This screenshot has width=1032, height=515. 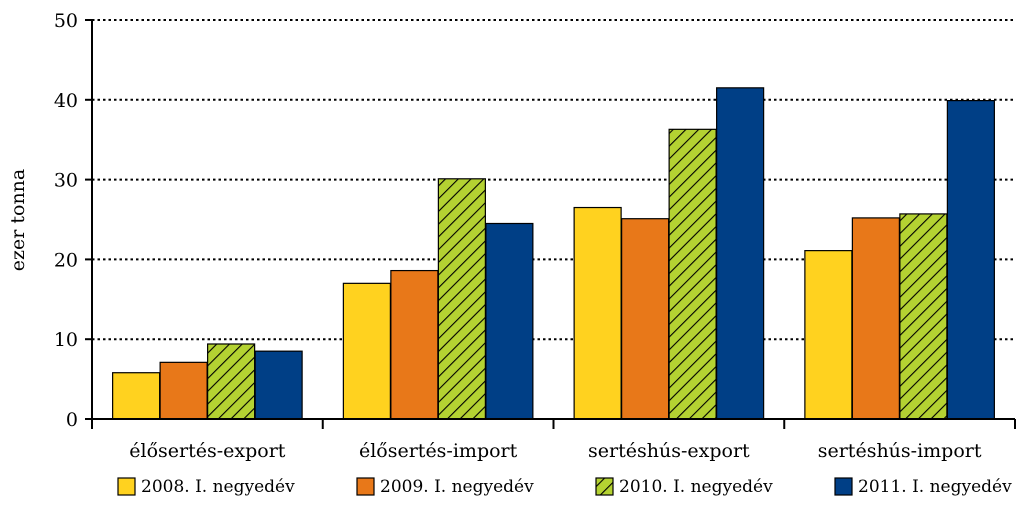 What do you see at coordinates (438, 451) in the screenshot?
I see `x-tick-label: élősertés-import` at bounding box center [438, 451].